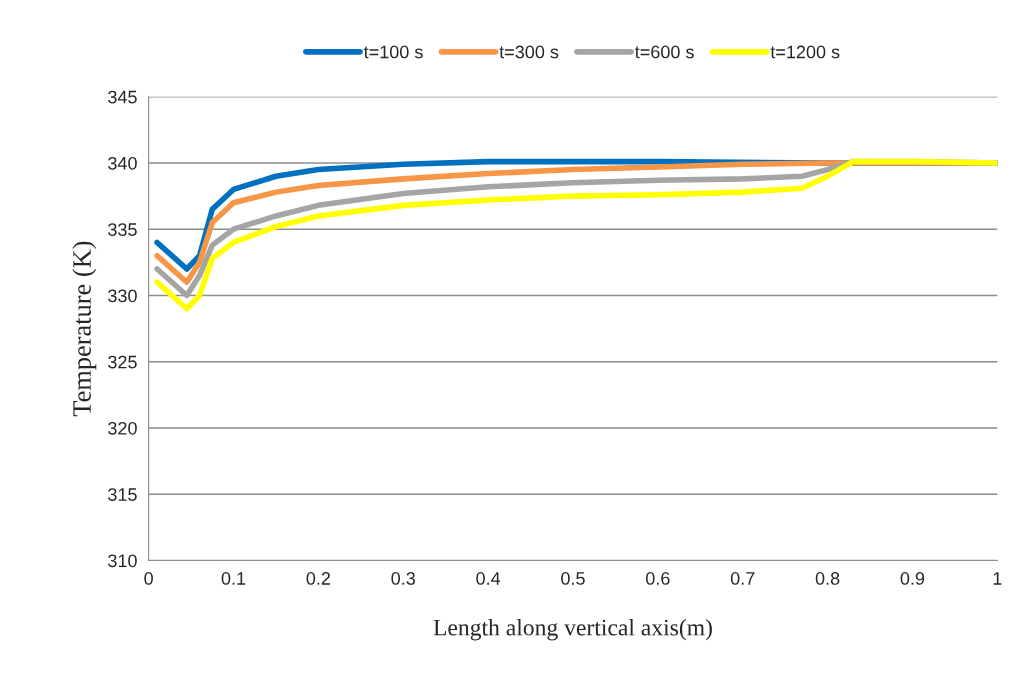 This screenshot has height=686, width=1025. What do you see at coordinates (122, 229) in the screenshot?
I see `y-tick-label: 335` at bounding box center [122, 229].